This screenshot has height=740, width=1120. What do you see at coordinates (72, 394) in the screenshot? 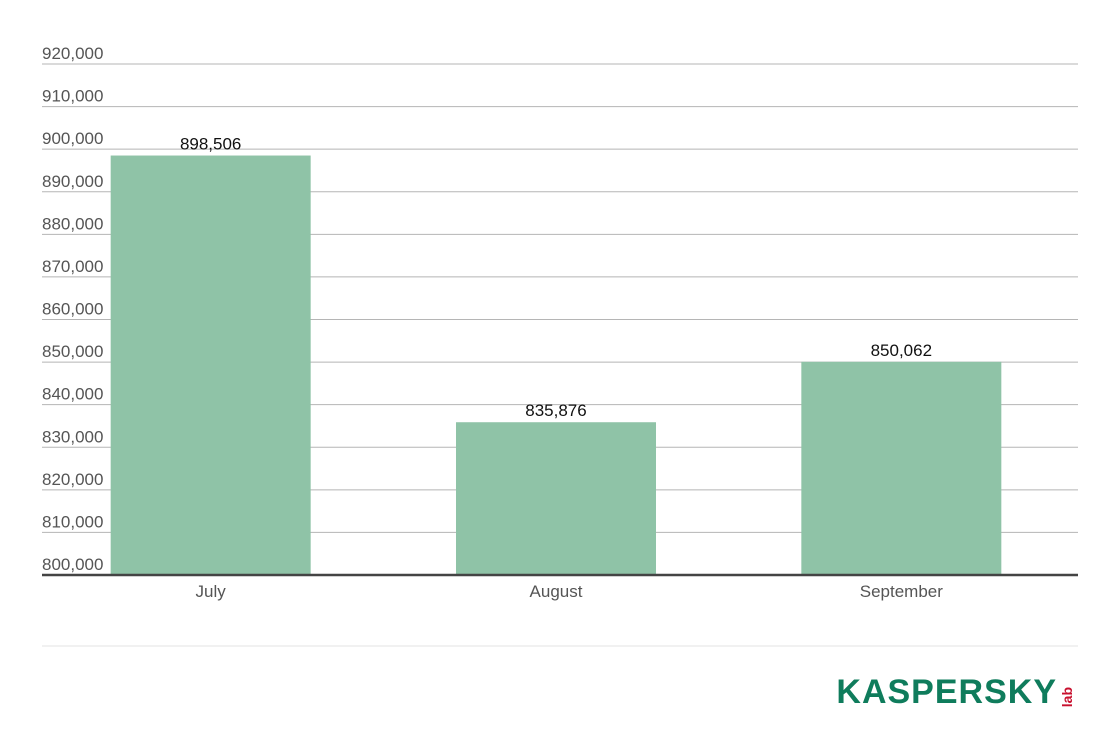
I see `y-tick-label: 840,000` at bounding box center [72, 394].